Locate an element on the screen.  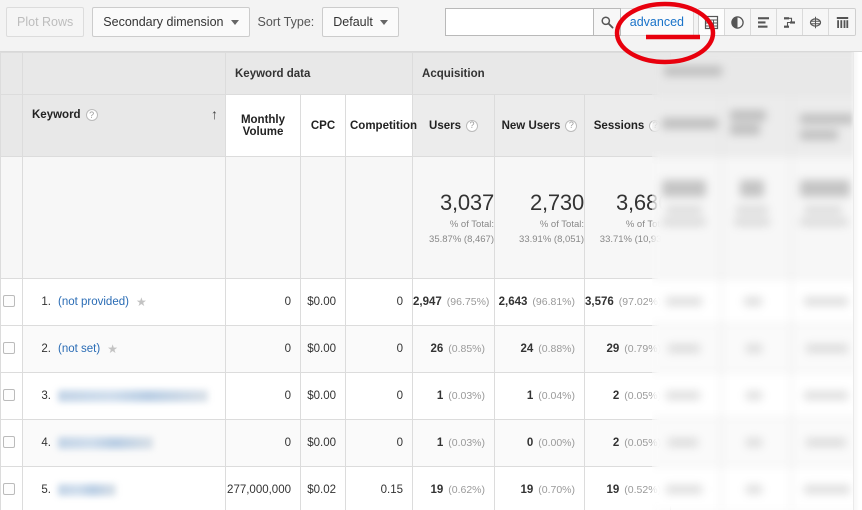
pivot-bubble-view-icon is located at coordinates (816, 22).